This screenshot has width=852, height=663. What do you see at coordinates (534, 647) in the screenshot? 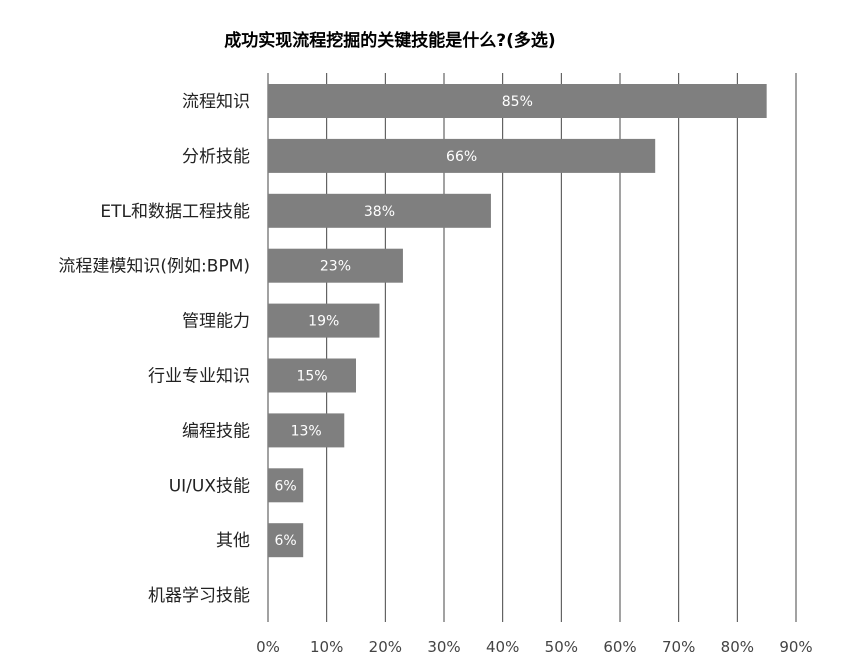
I see `x-axis-tick-labels: 0% 10% 20% 30% 40% 50% 60% 70% 80% 90%` at bounding box center [534, 647].